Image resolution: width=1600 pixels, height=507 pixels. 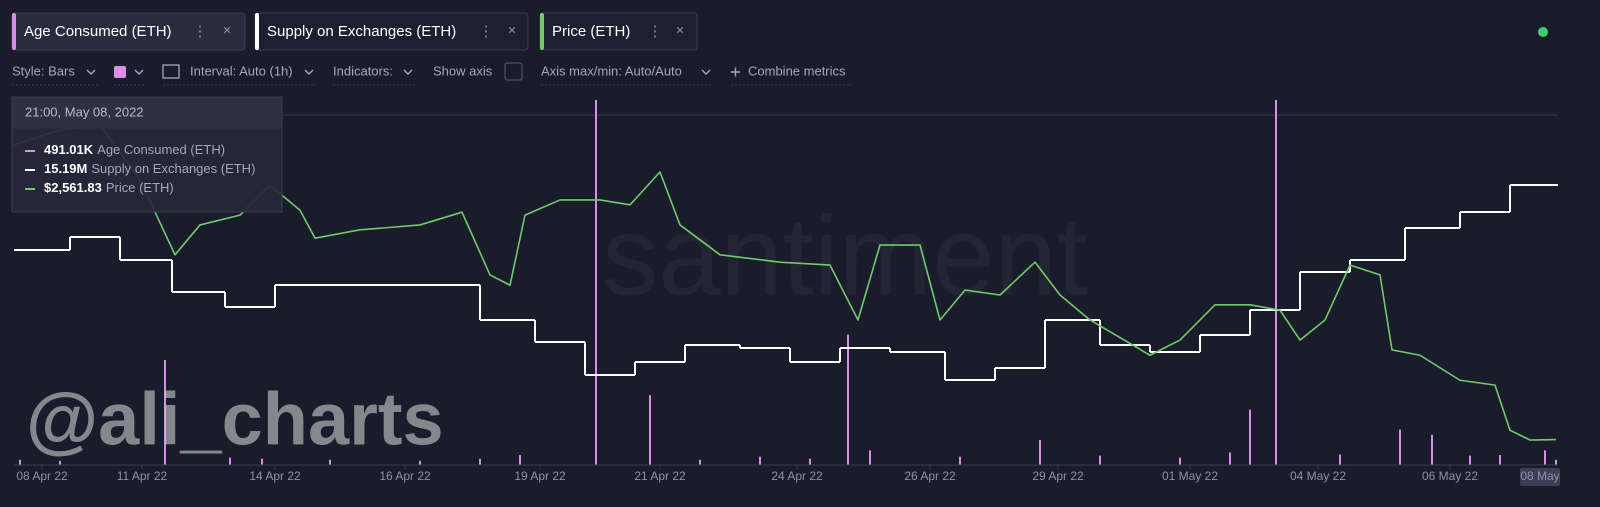 What do you see at coordinates (660, 476) in the screenshot?
I see `x-tick-label: 21 Apr 22` at bounding box center [660, 476].